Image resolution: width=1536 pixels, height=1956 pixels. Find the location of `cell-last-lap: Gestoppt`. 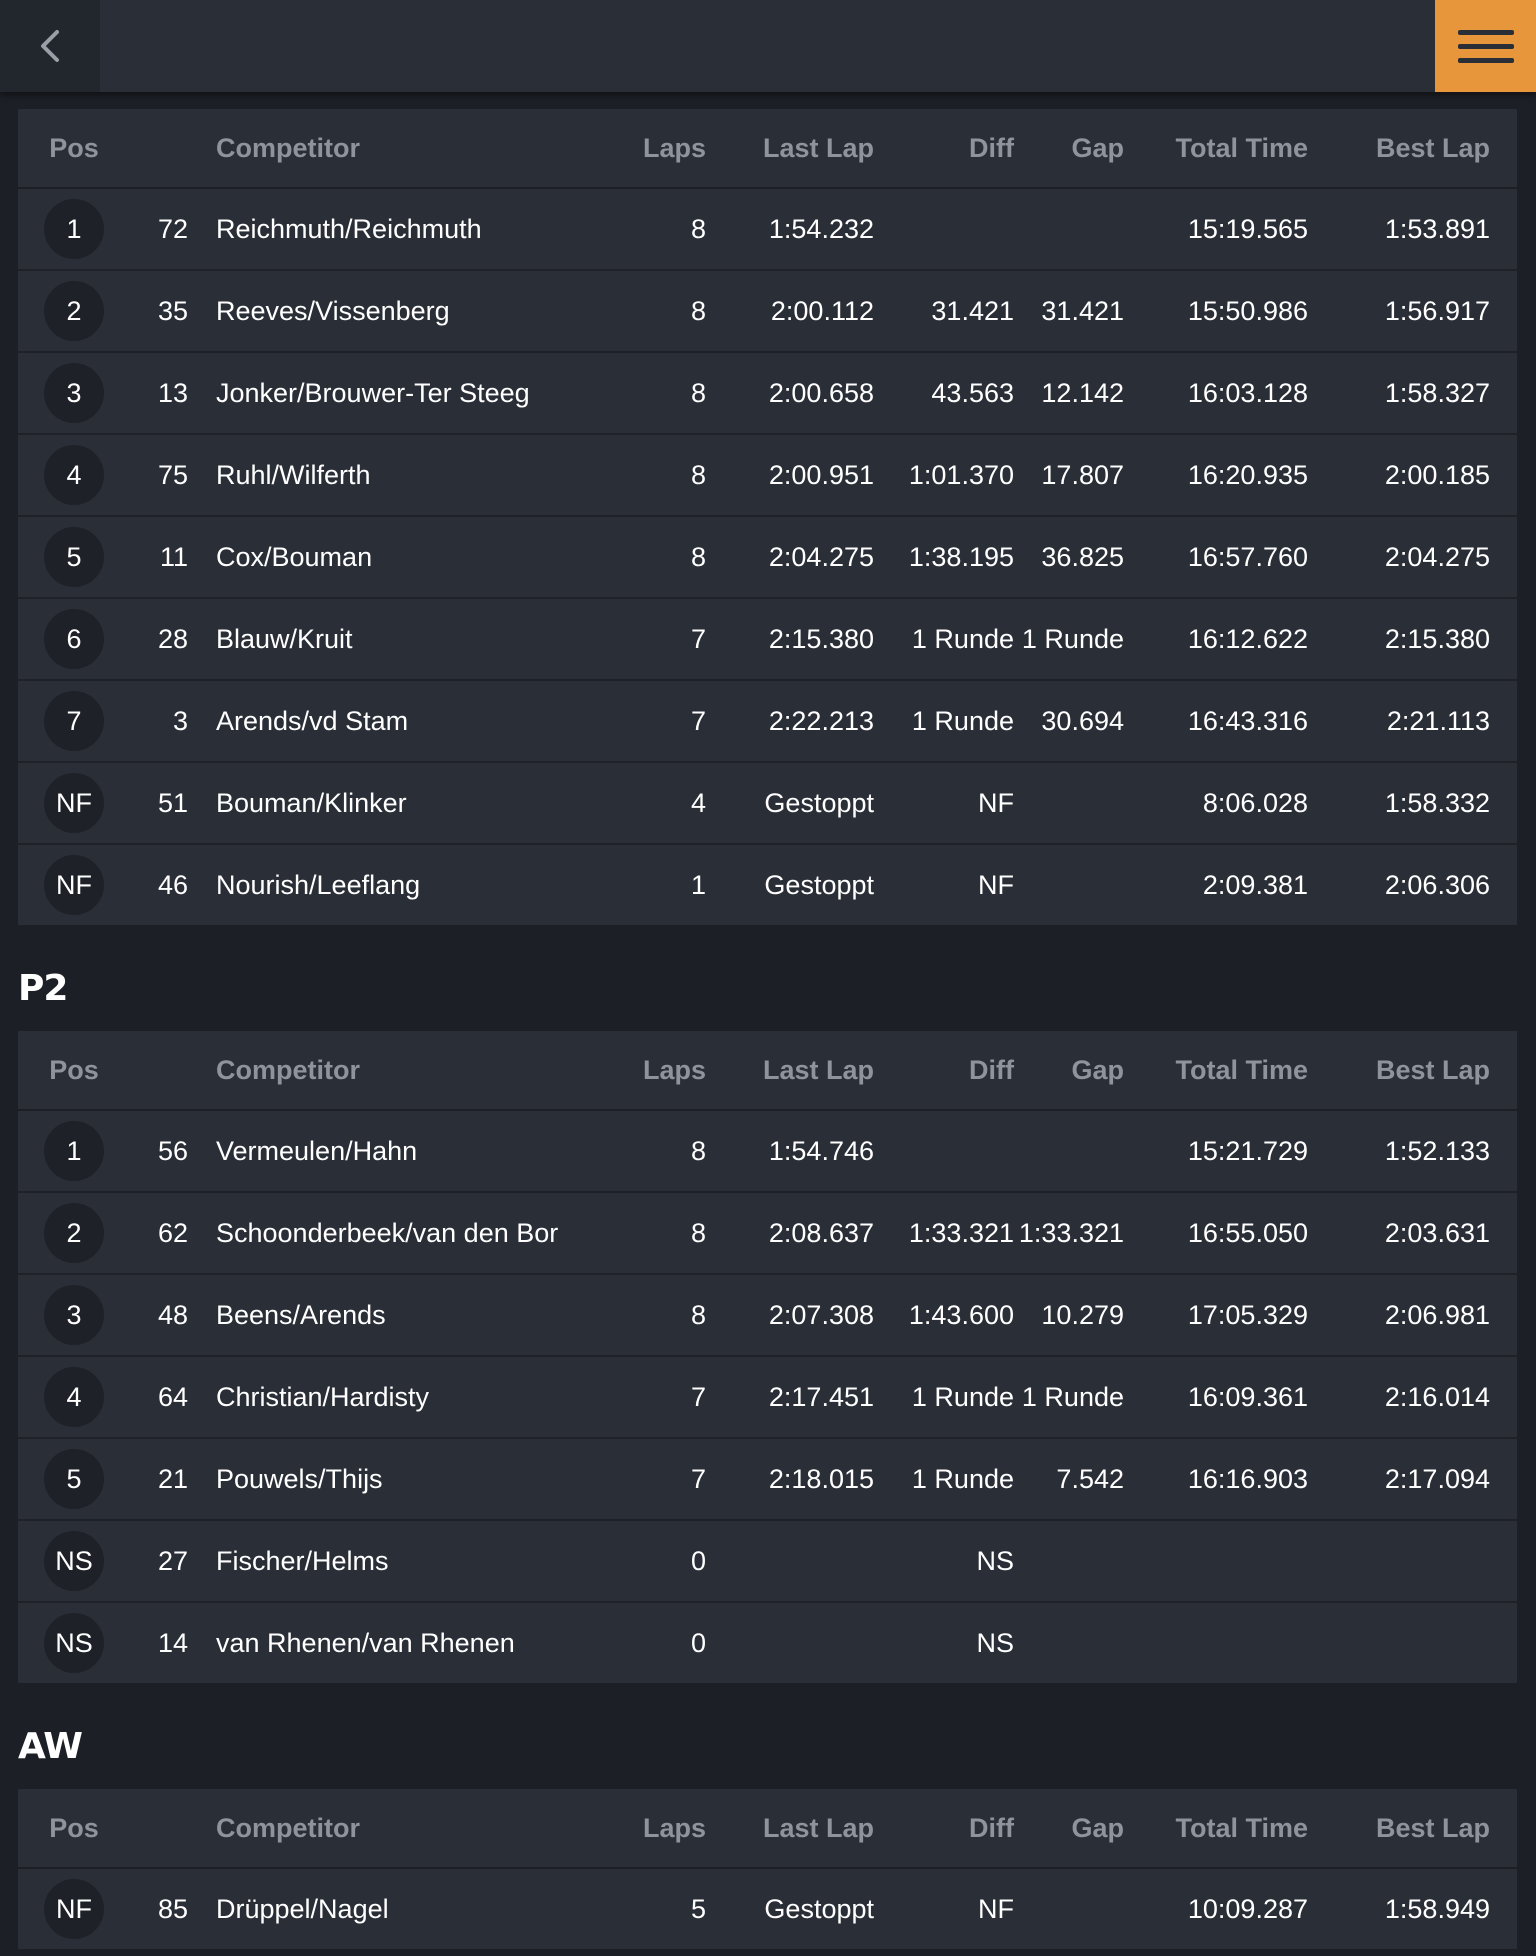

cell-last-lap: Gestoppt is located at coordinates (790, 803).